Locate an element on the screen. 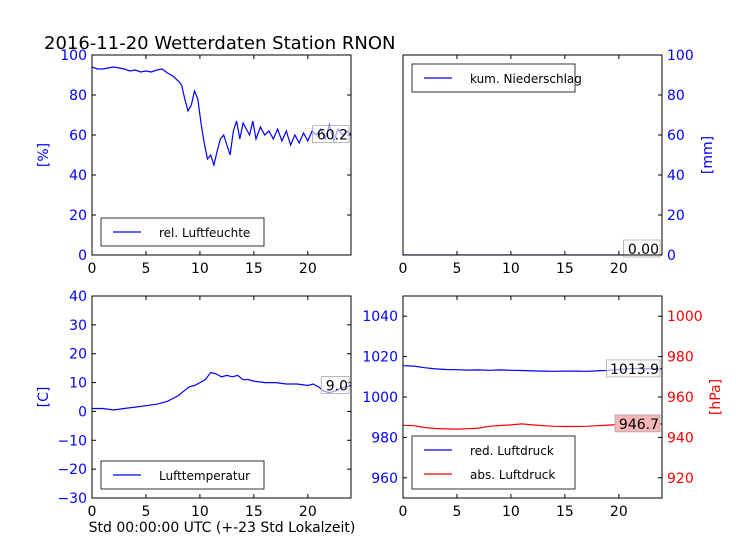  y-tick-label-right: 940 is located at coordinates (680, 438).